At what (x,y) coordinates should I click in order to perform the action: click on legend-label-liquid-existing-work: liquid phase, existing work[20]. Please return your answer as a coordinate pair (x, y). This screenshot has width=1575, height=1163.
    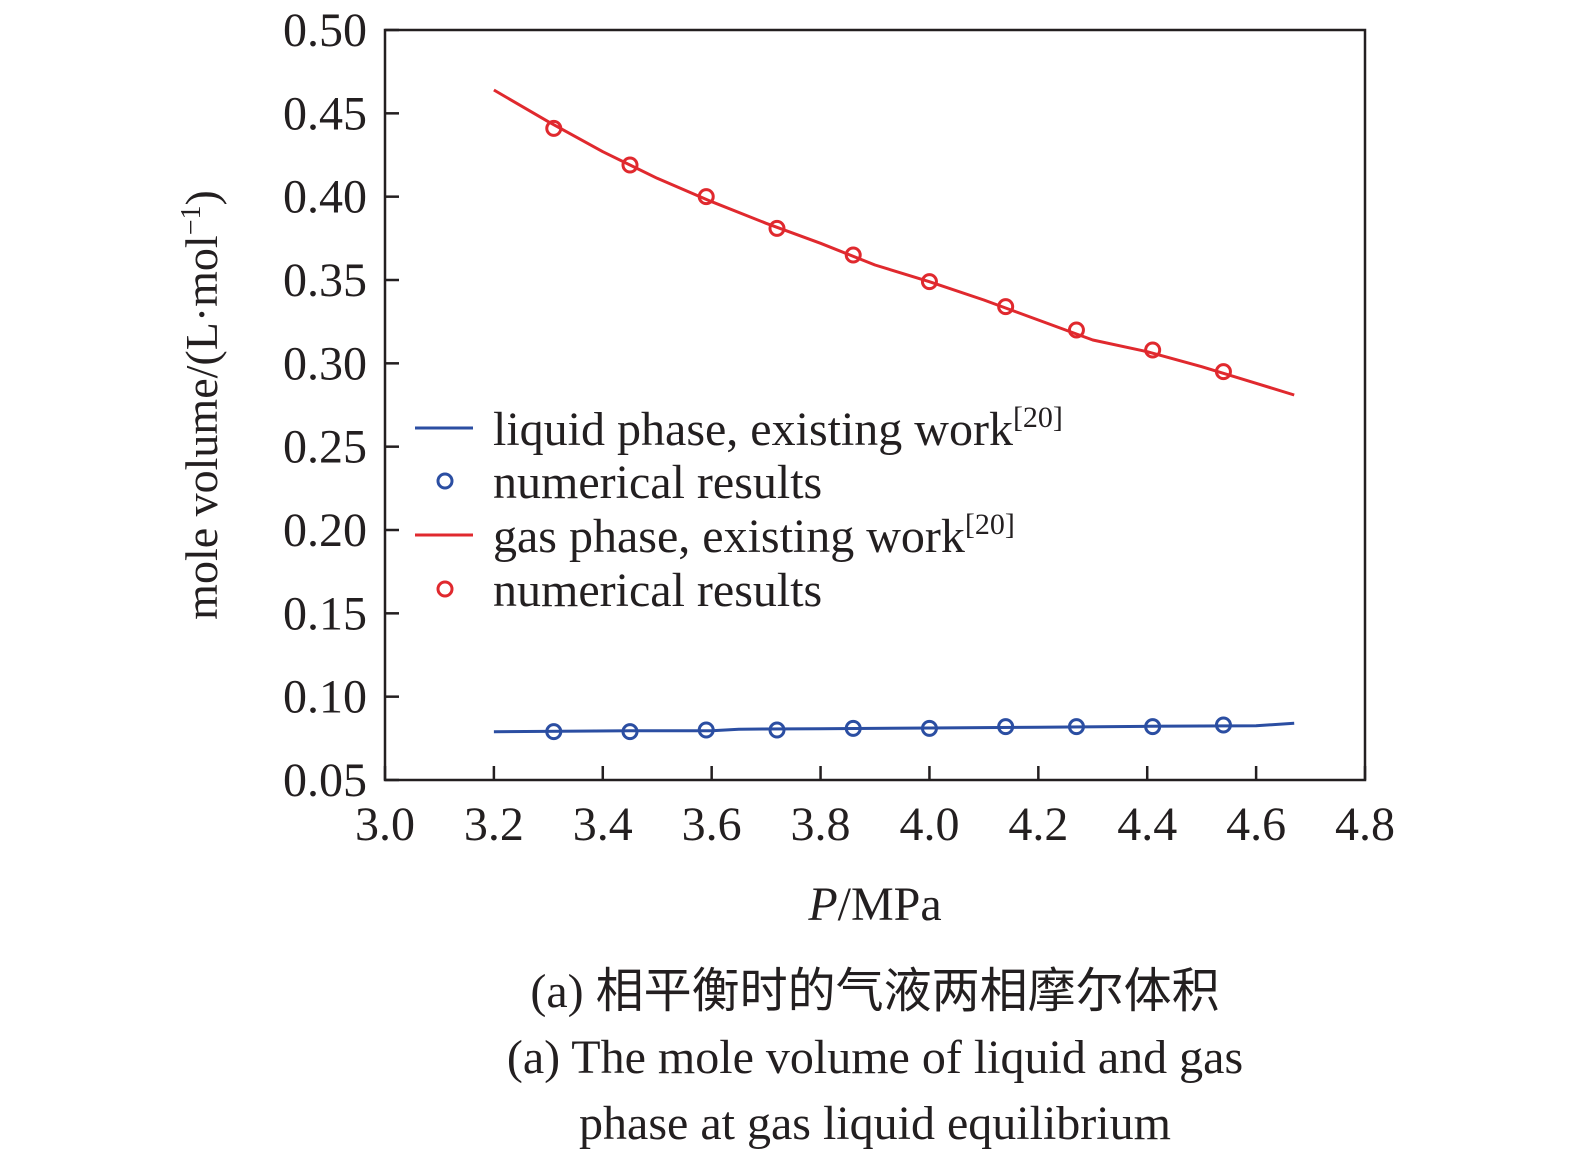
    Looking at the image, I should click on (778, 428).